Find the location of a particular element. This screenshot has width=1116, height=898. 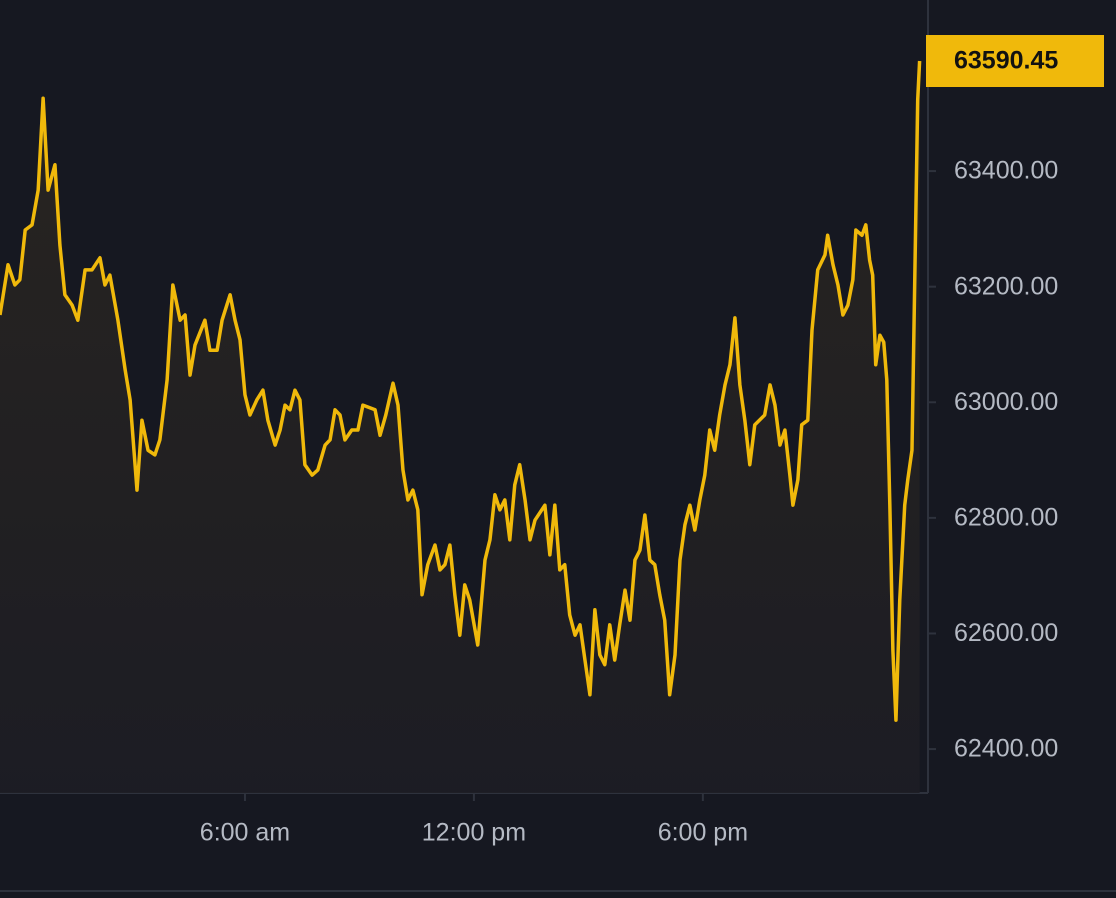

last-price-tag is located at coordinates (1015, 61).